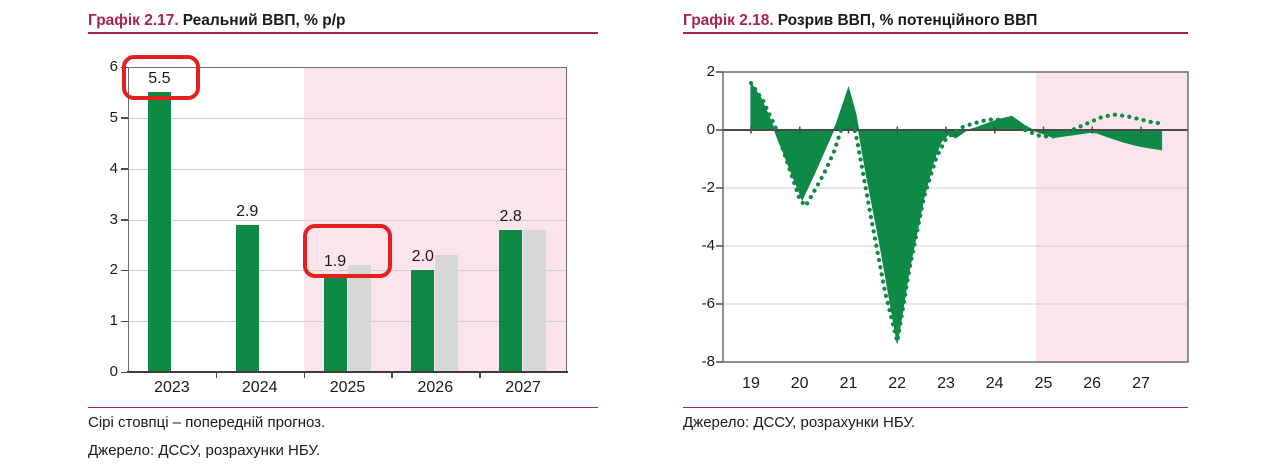 The height and width of the screenshot is (473, 1280). I want to click on y-axis-label: 4, so click(113, 168).